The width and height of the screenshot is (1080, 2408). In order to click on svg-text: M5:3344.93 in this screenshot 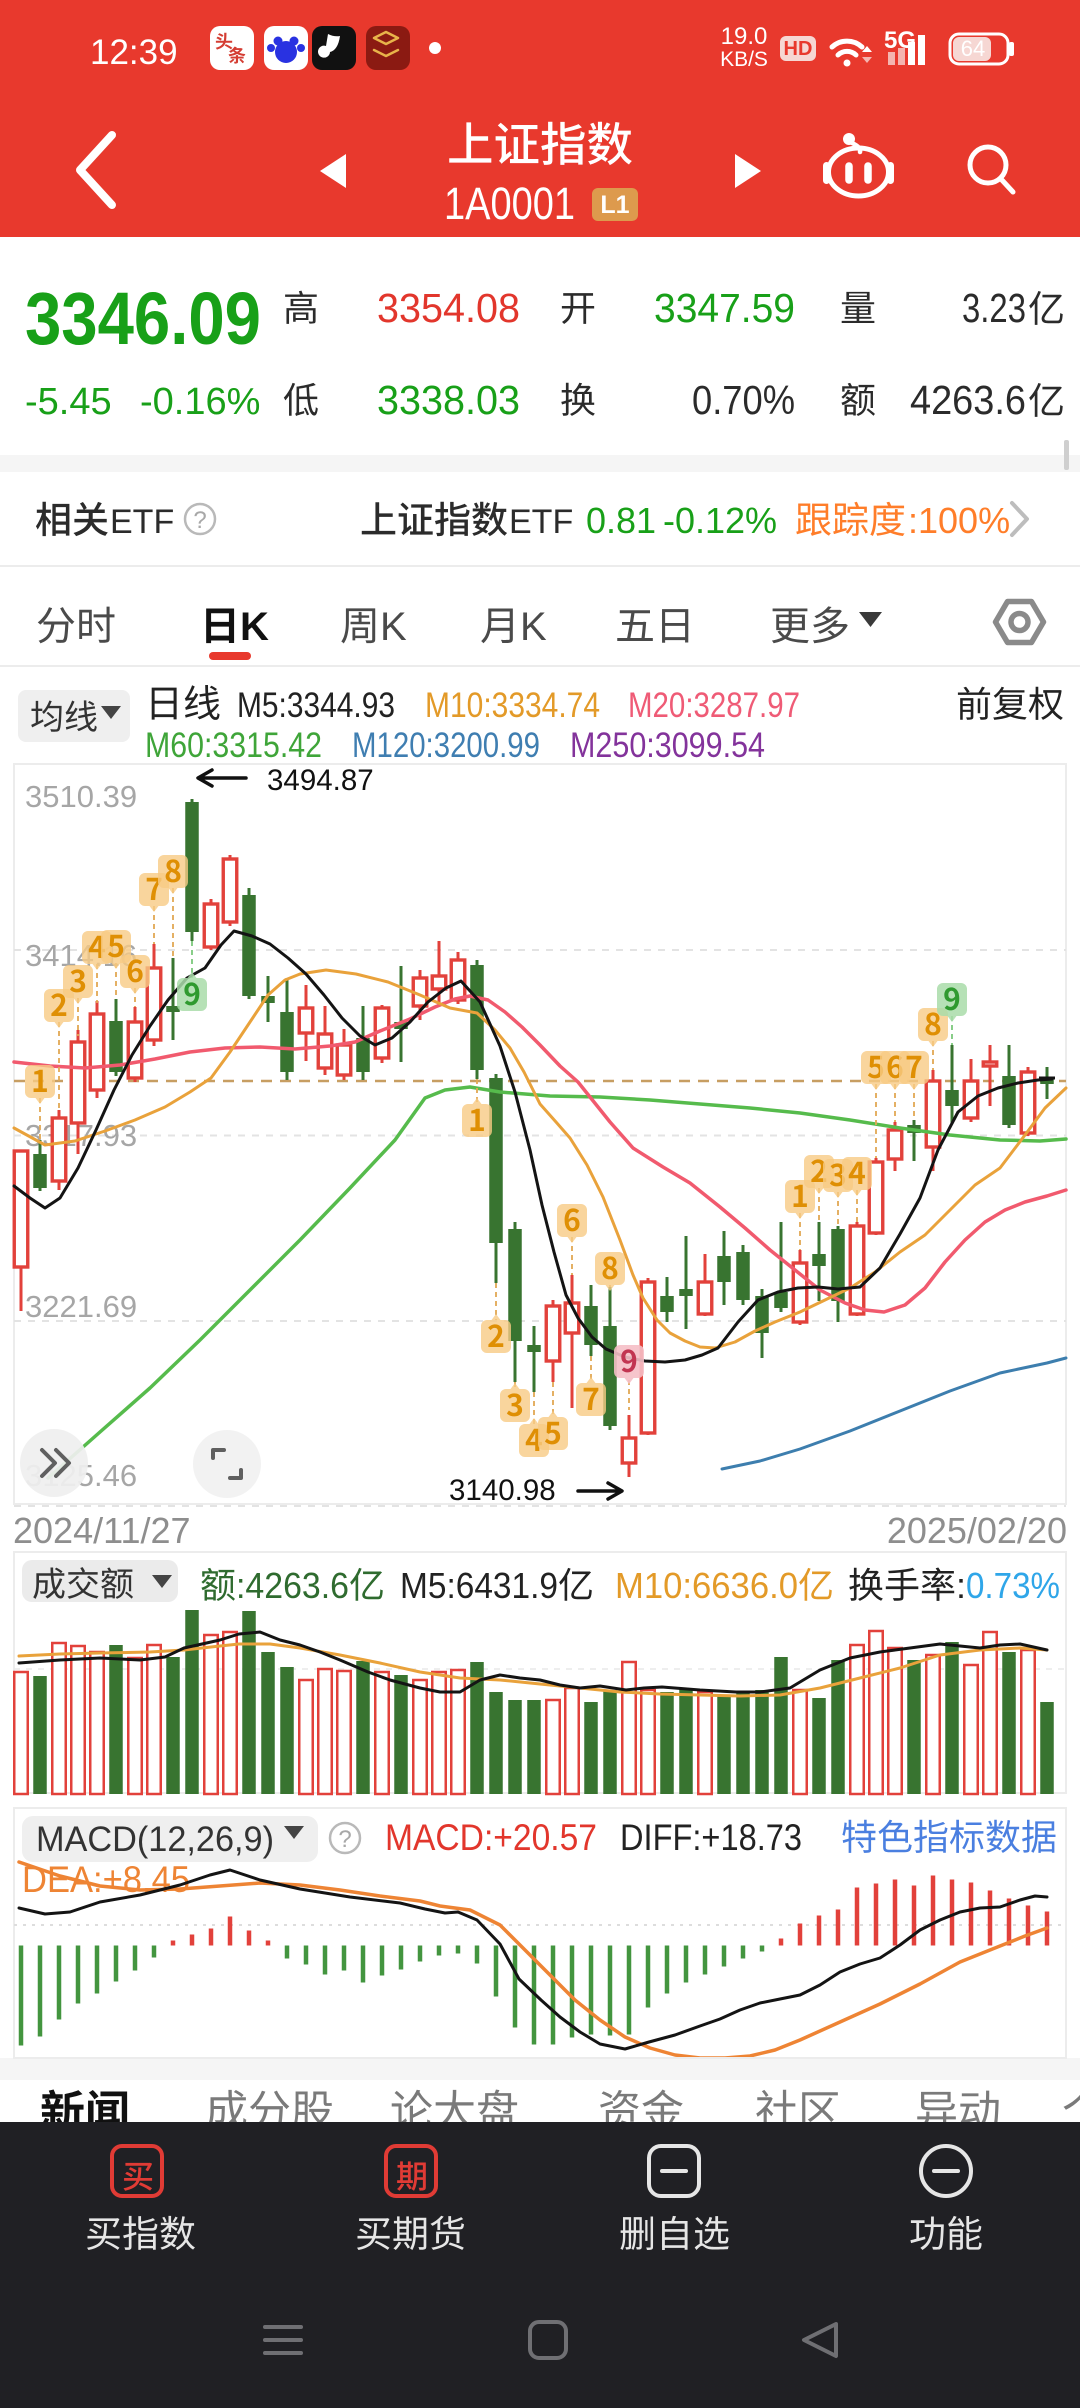, I will do `click(316, 705)`.